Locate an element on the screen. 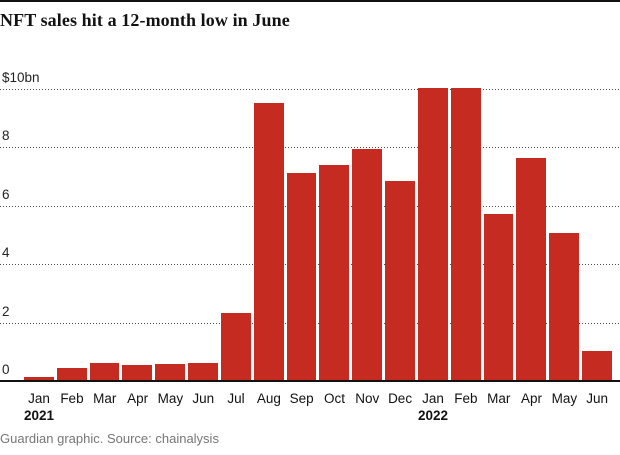 The width and height of the screenshot is (620, 455). bar-jun-2022 is located at coordinates (597, 365).